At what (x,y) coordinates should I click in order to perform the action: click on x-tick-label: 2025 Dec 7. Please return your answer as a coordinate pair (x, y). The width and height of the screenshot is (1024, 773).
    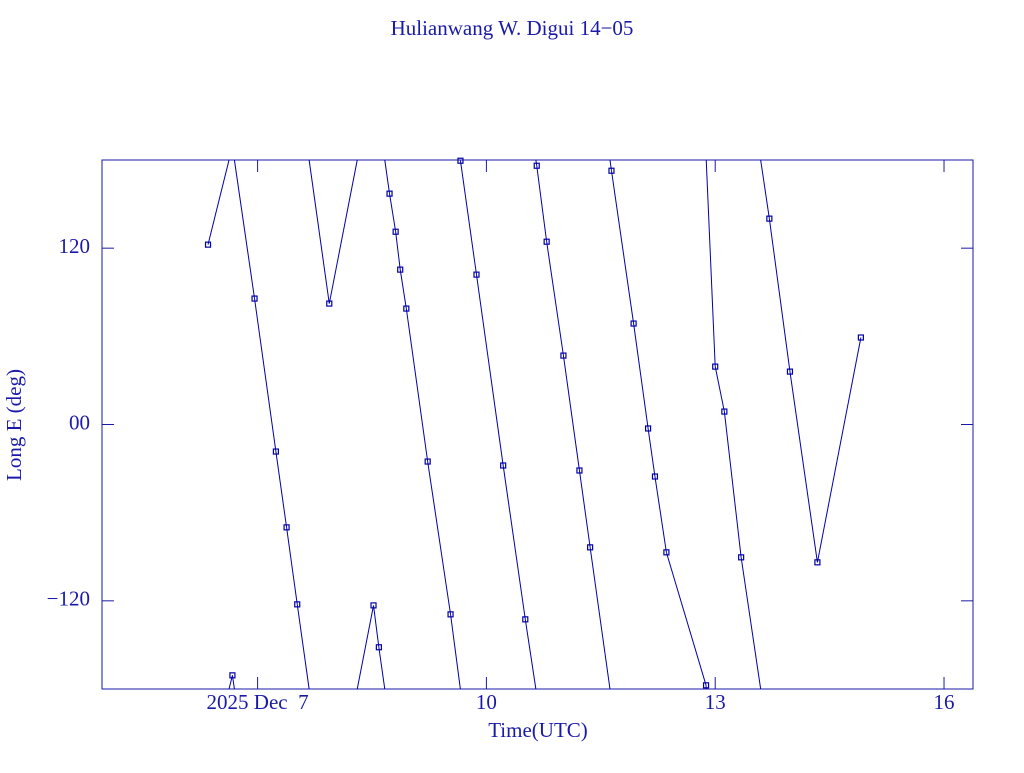
    Looking at the image, I should click on (258, 702).